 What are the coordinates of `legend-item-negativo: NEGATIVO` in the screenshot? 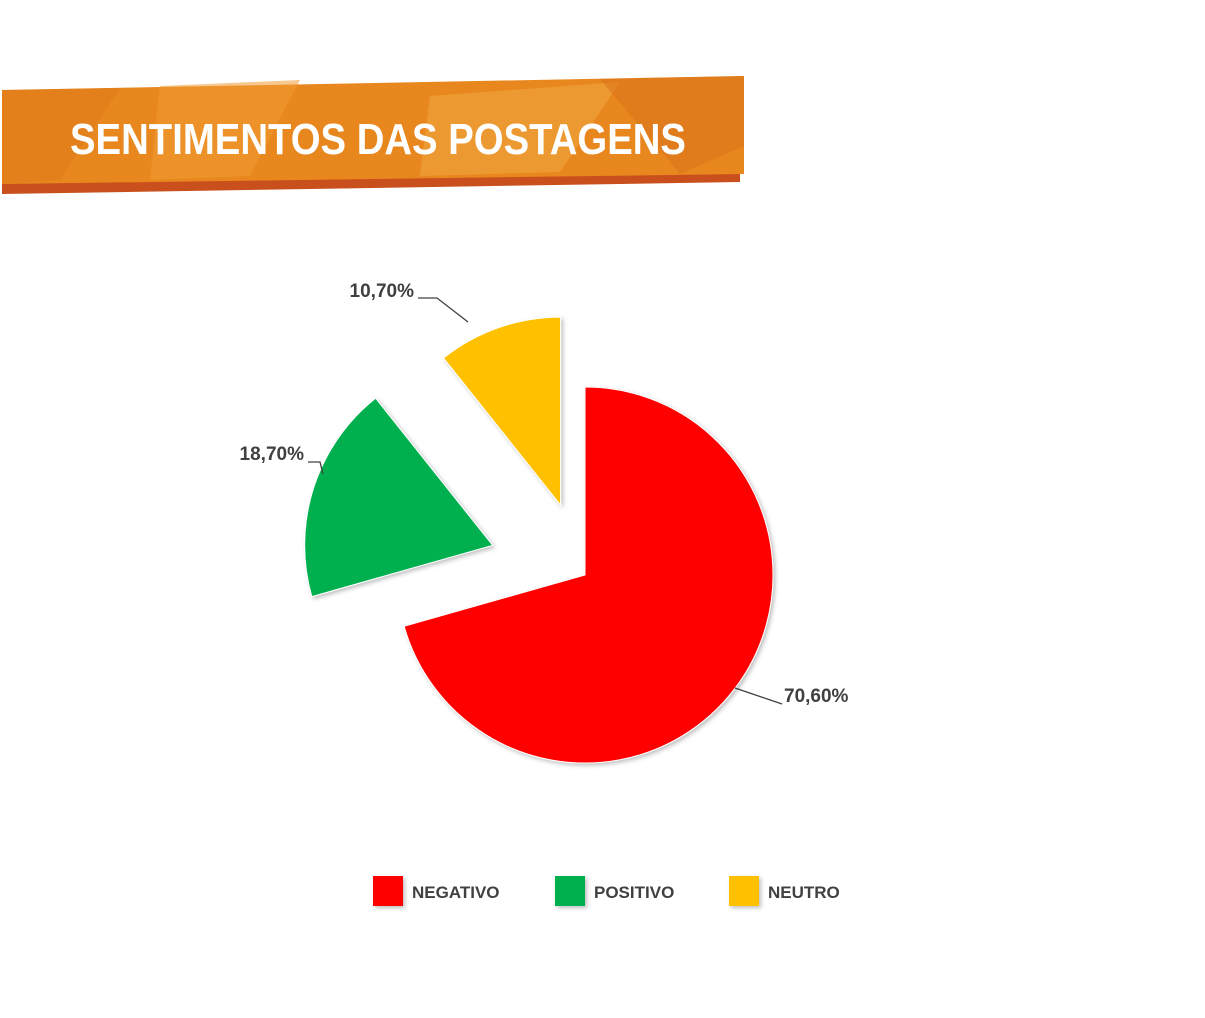 It's located at (436, 891).